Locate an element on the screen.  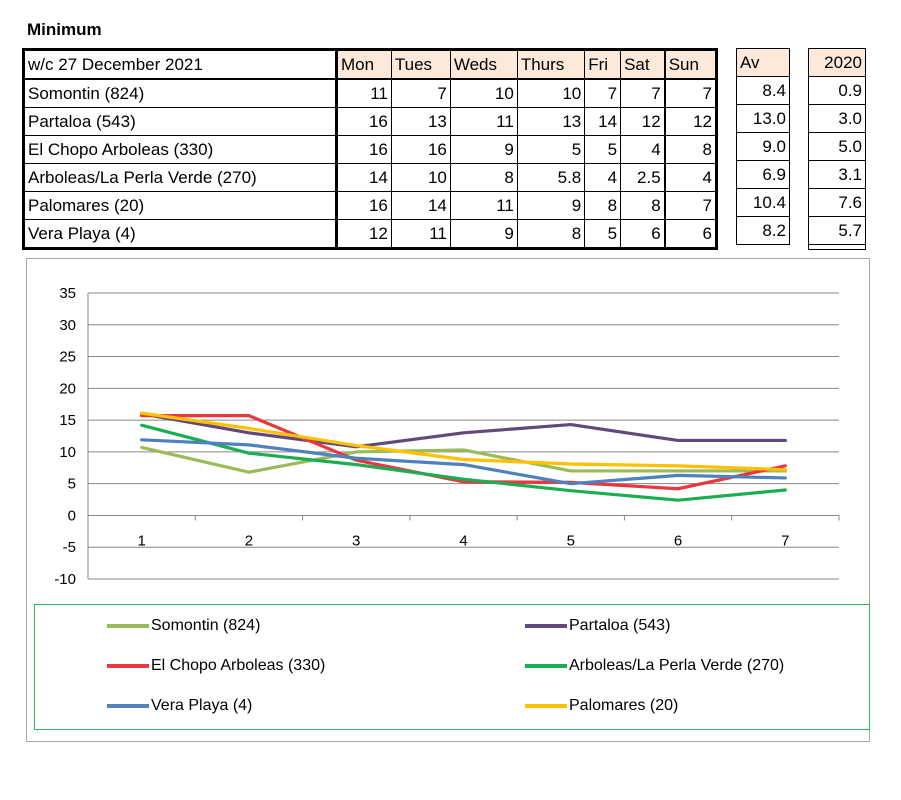
y-tick-label: 15 is located at coordinates (67, 420).